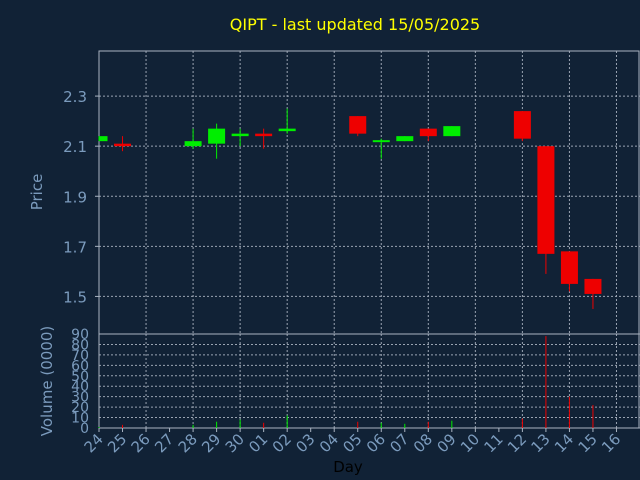  Describe the element at coordinates (80, 356) in the screenshot. I see `volume-tick-label: 70` at that location.